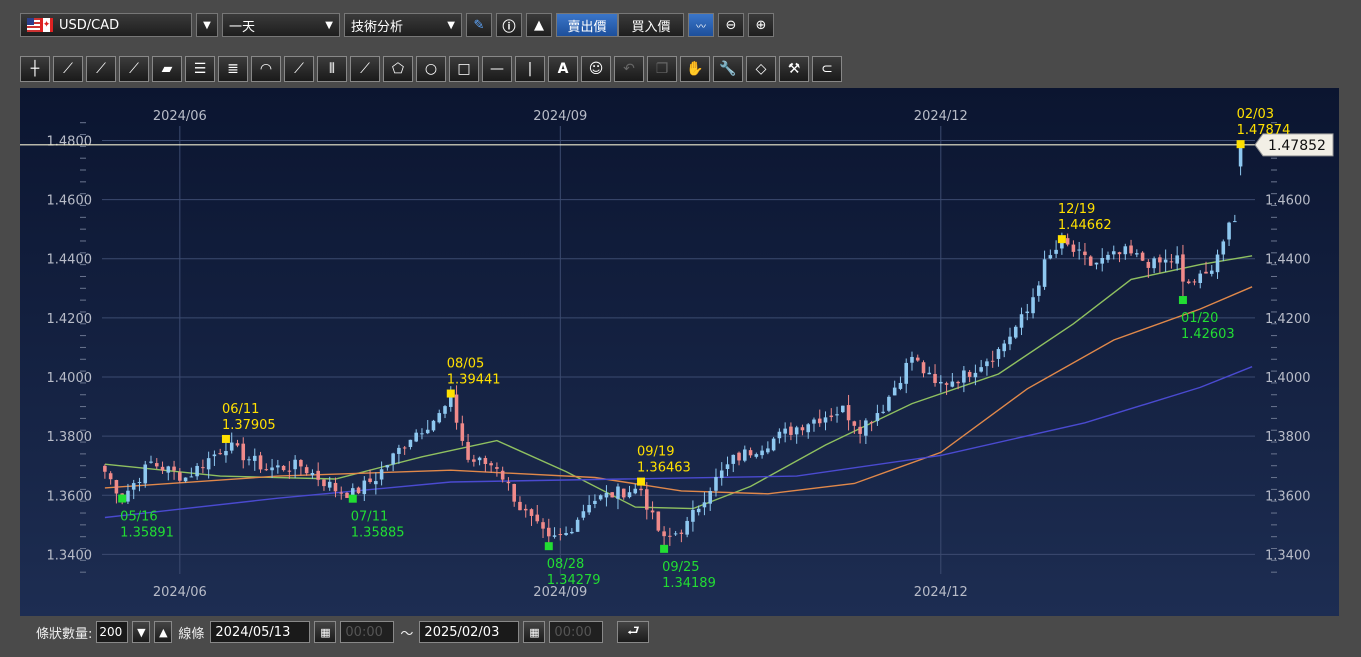  I want to click on trendline-icon: ⟋, so click(68, 68).